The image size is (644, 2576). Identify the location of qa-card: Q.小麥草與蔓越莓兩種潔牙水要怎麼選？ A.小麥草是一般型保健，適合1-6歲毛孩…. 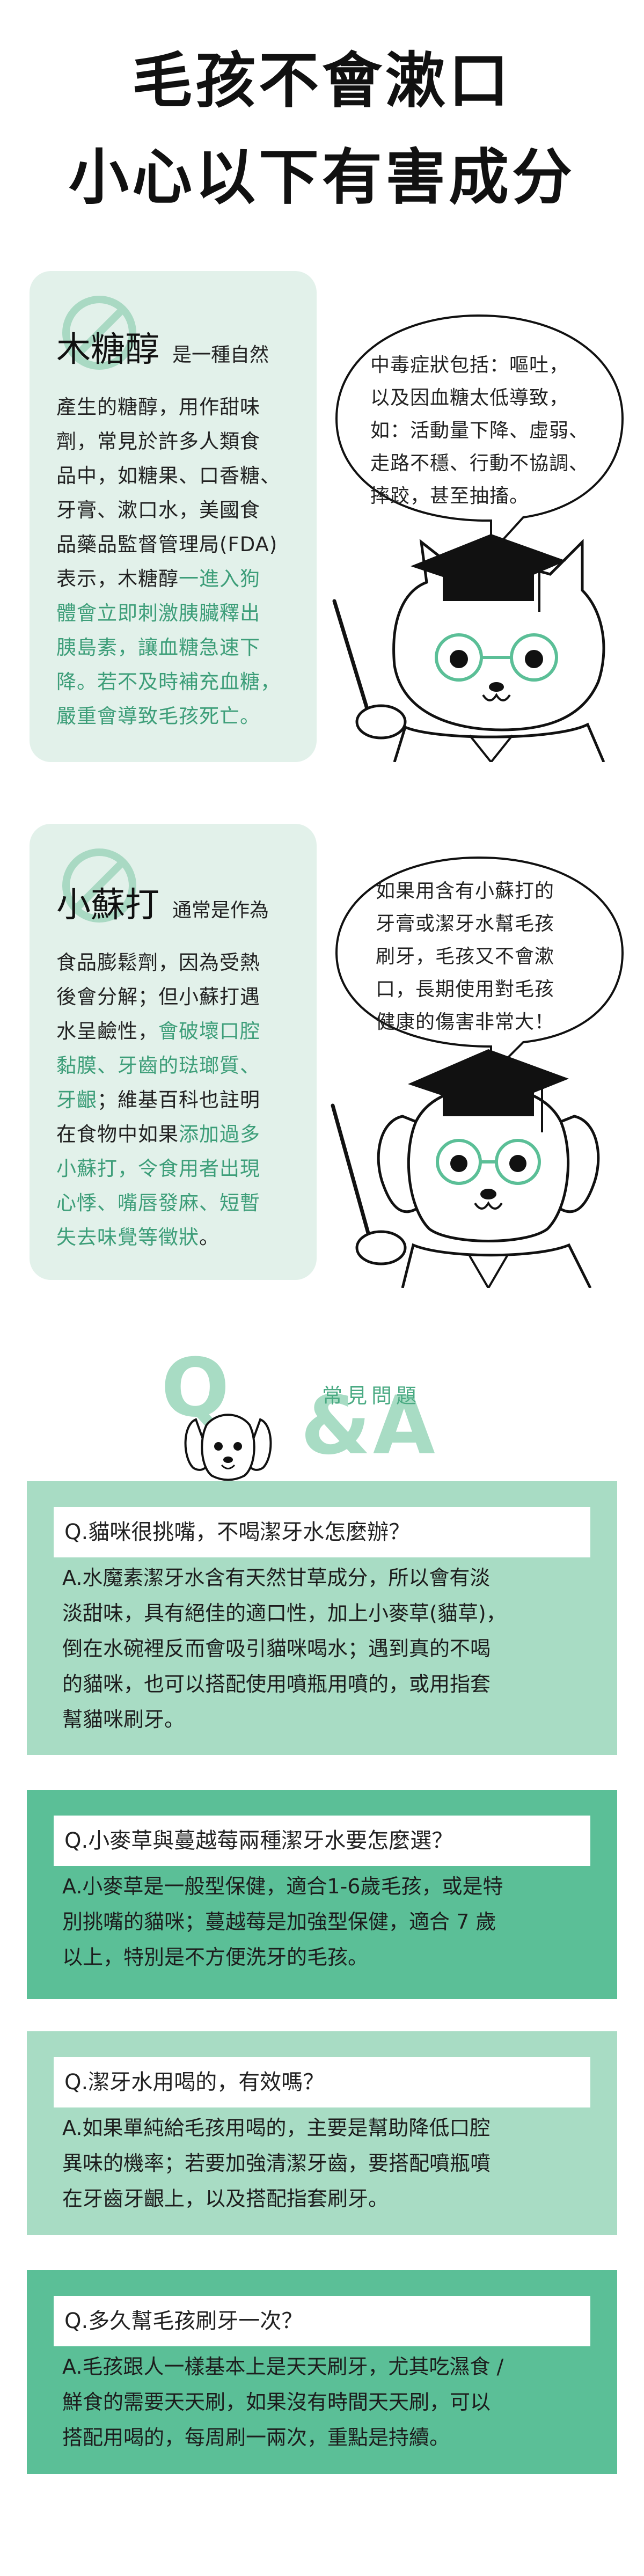
(322, 1894).